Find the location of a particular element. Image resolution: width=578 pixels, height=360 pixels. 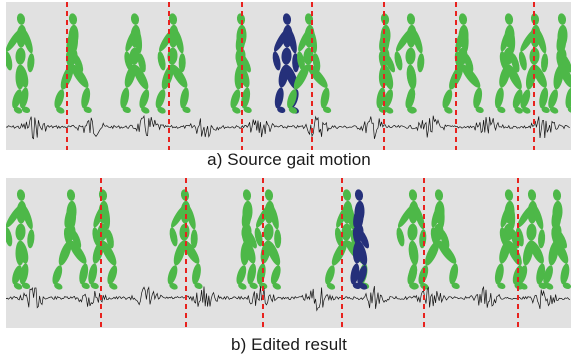

caption-b: b) Edited result is located at coordinates (289, 344).